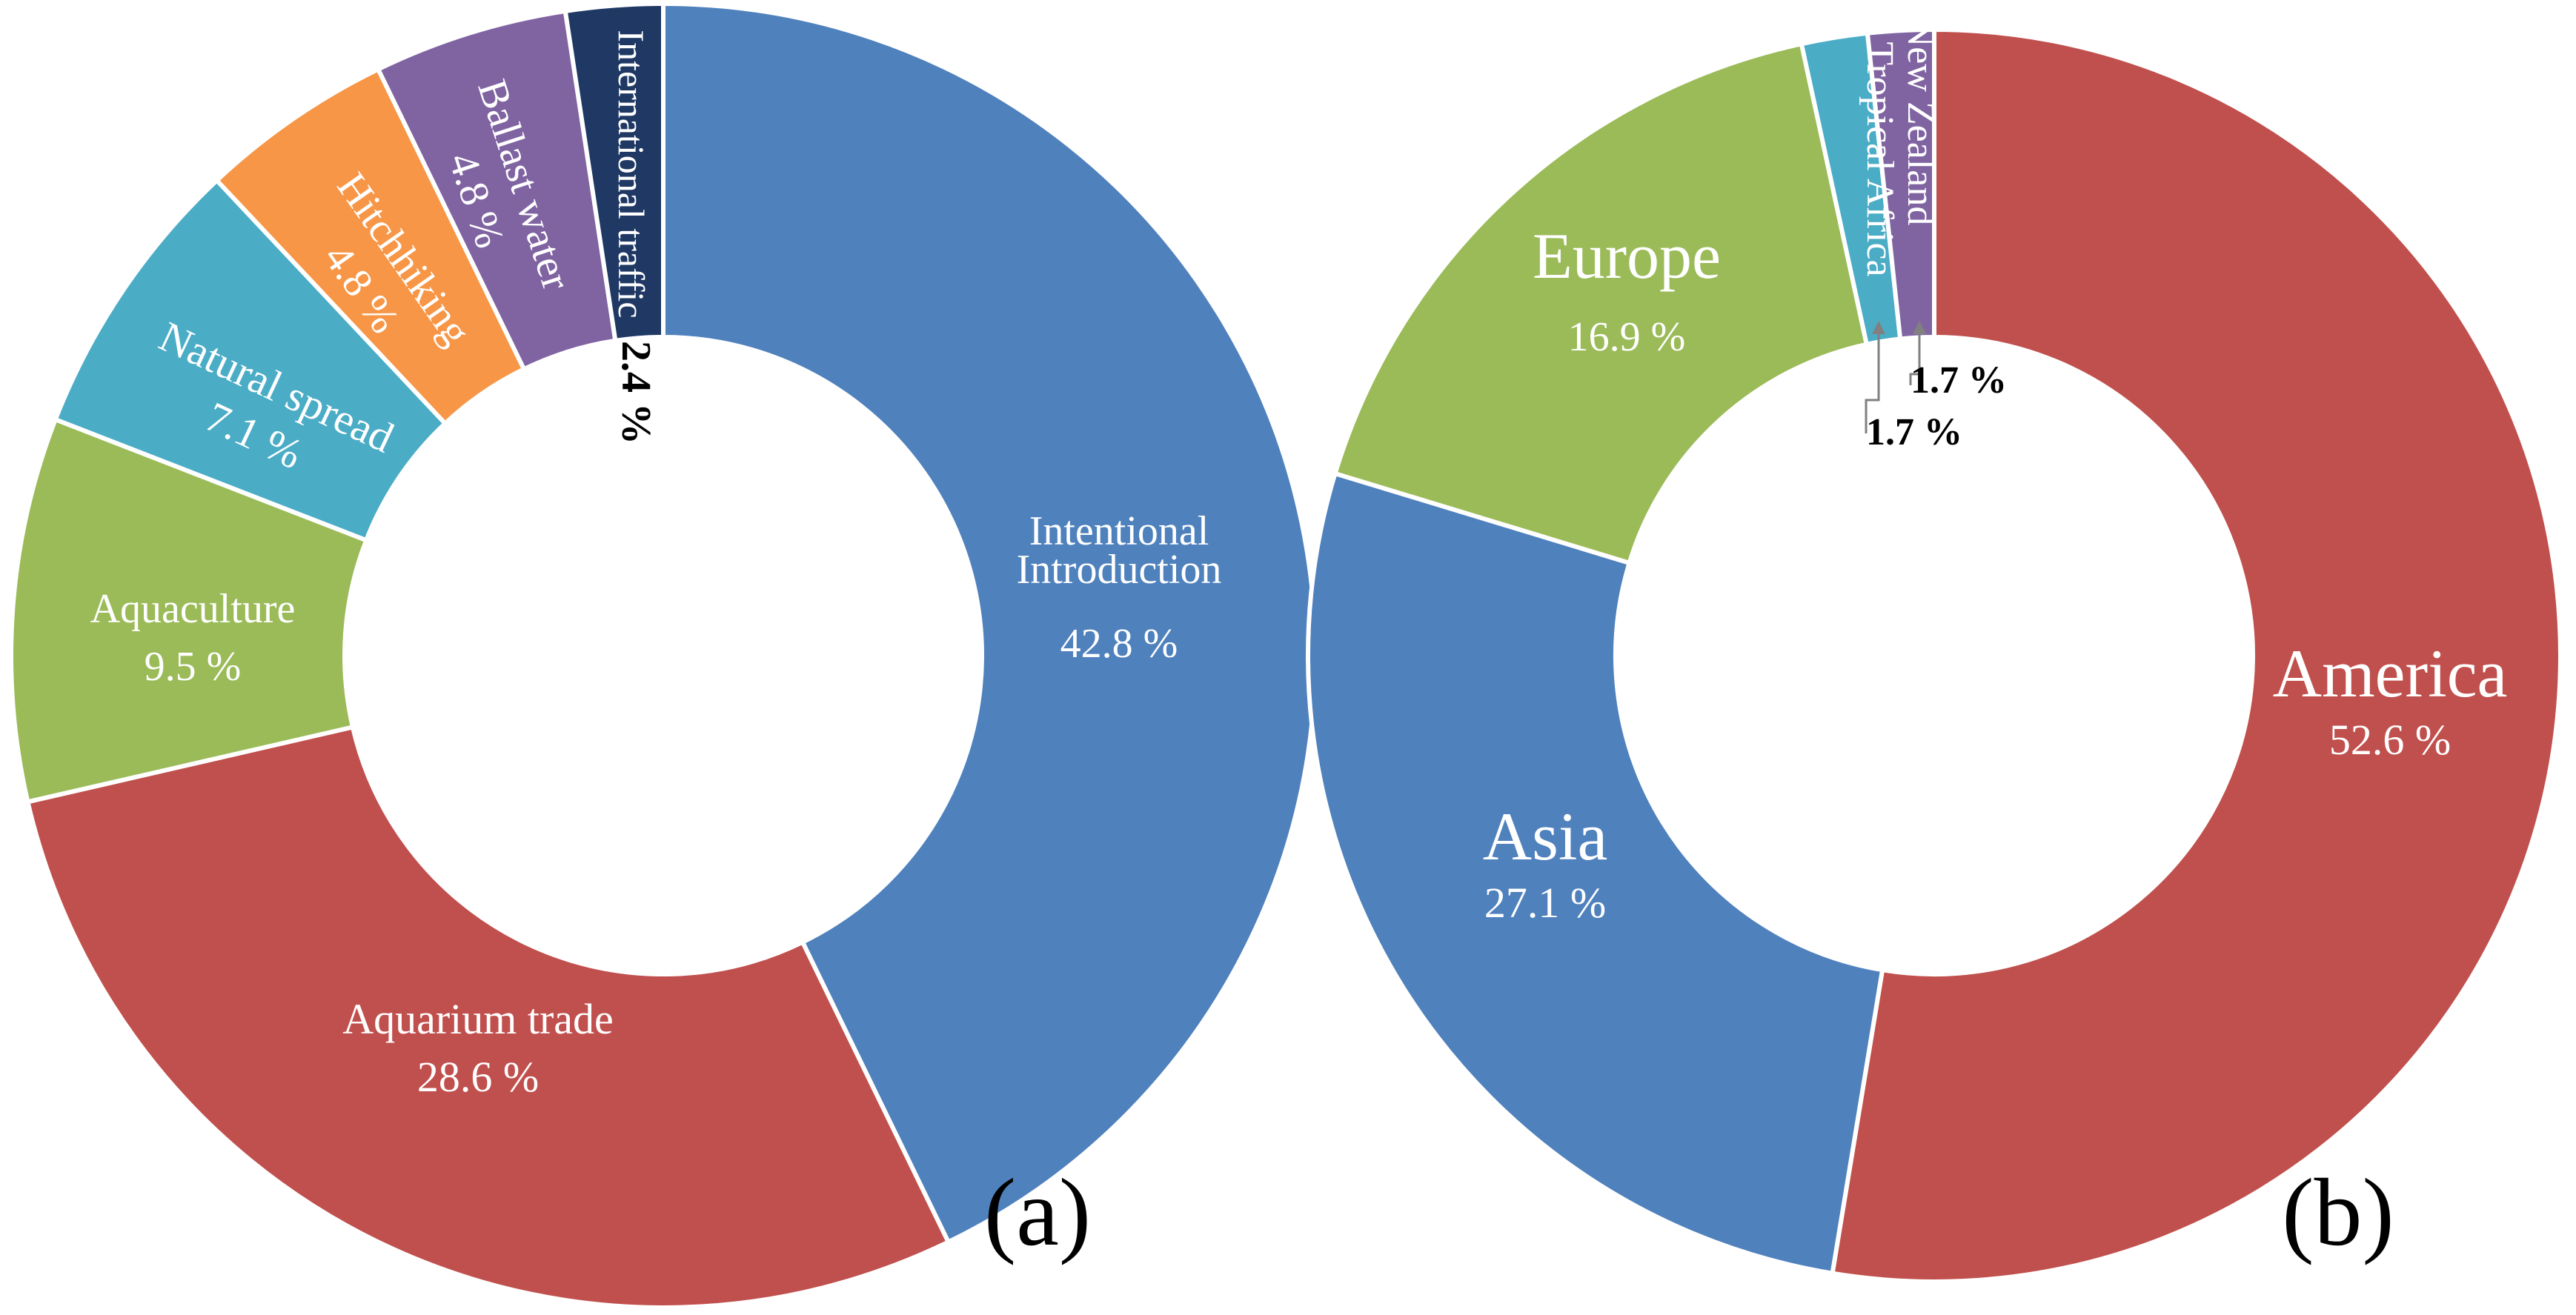  What do you see at coordinates (1914, 432) in the screenshot?
I see `value-label-tropical-africa: 1.7 %` at bounding box center [1914, 432].